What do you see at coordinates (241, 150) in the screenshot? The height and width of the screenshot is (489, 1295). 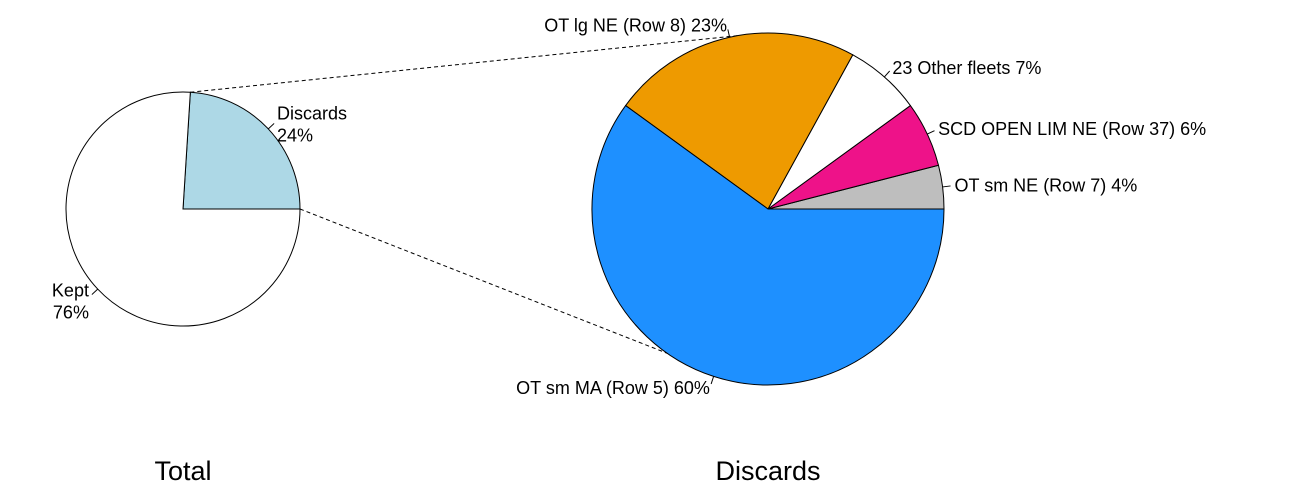 I see `pie-slice-discards` at bounding box center [241, 150].